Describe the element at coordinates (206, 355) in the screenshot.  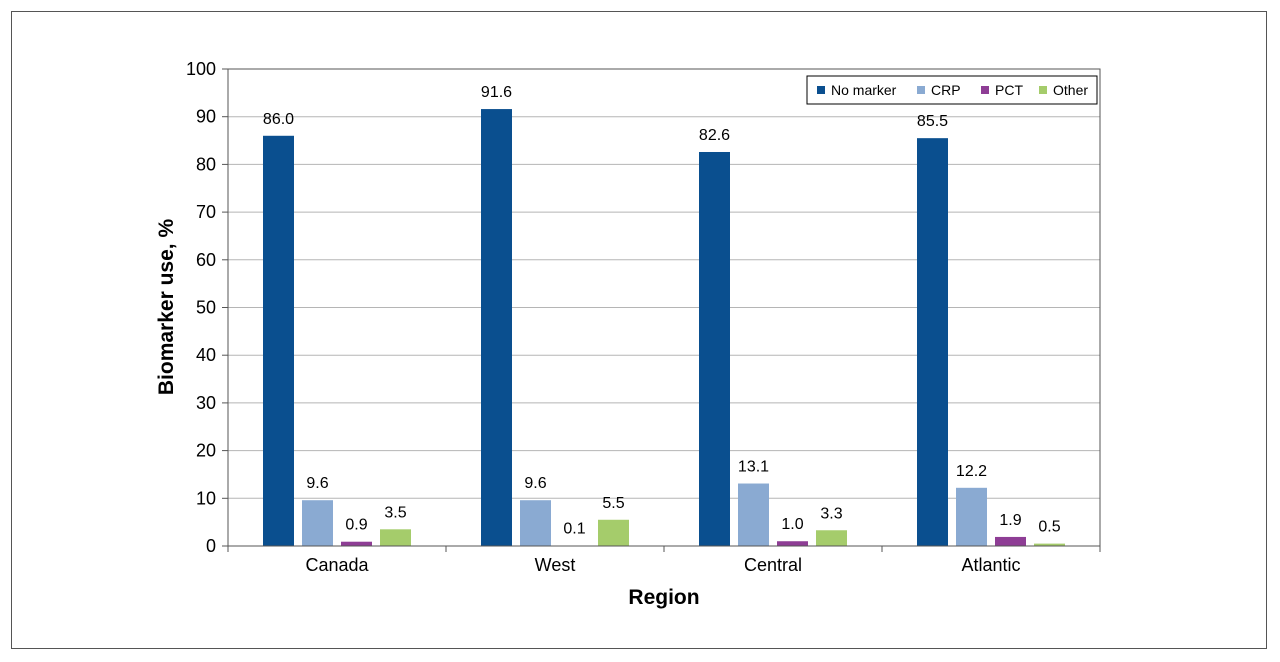
I see `y-tick-label: 40` at that location.